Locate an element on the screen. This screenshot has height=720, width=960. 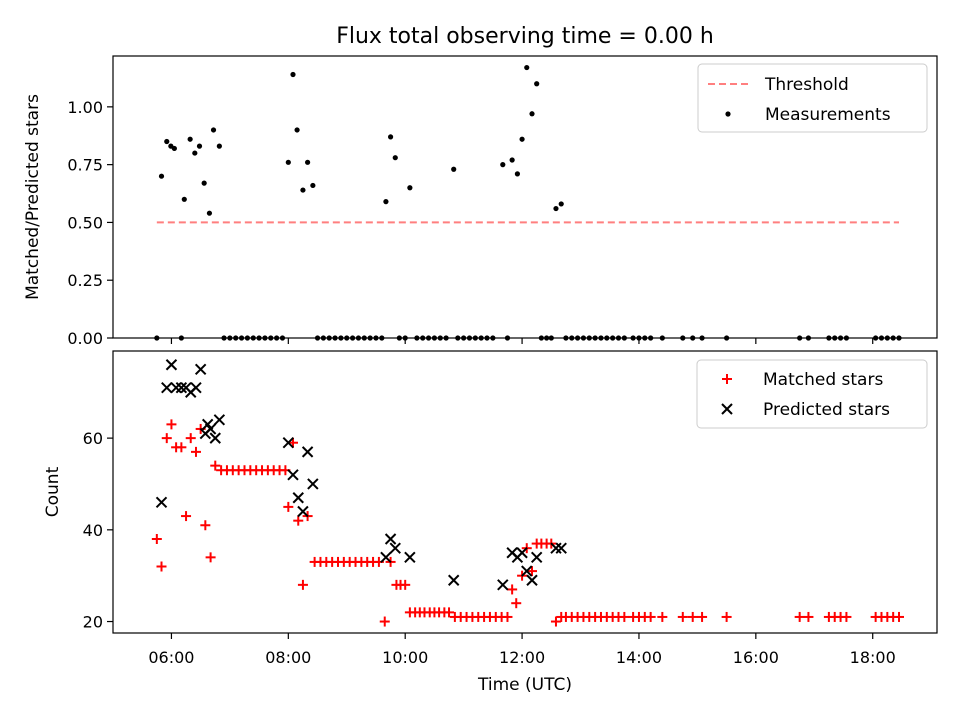
ratio-legend-box is located at coordinates (812, 98).